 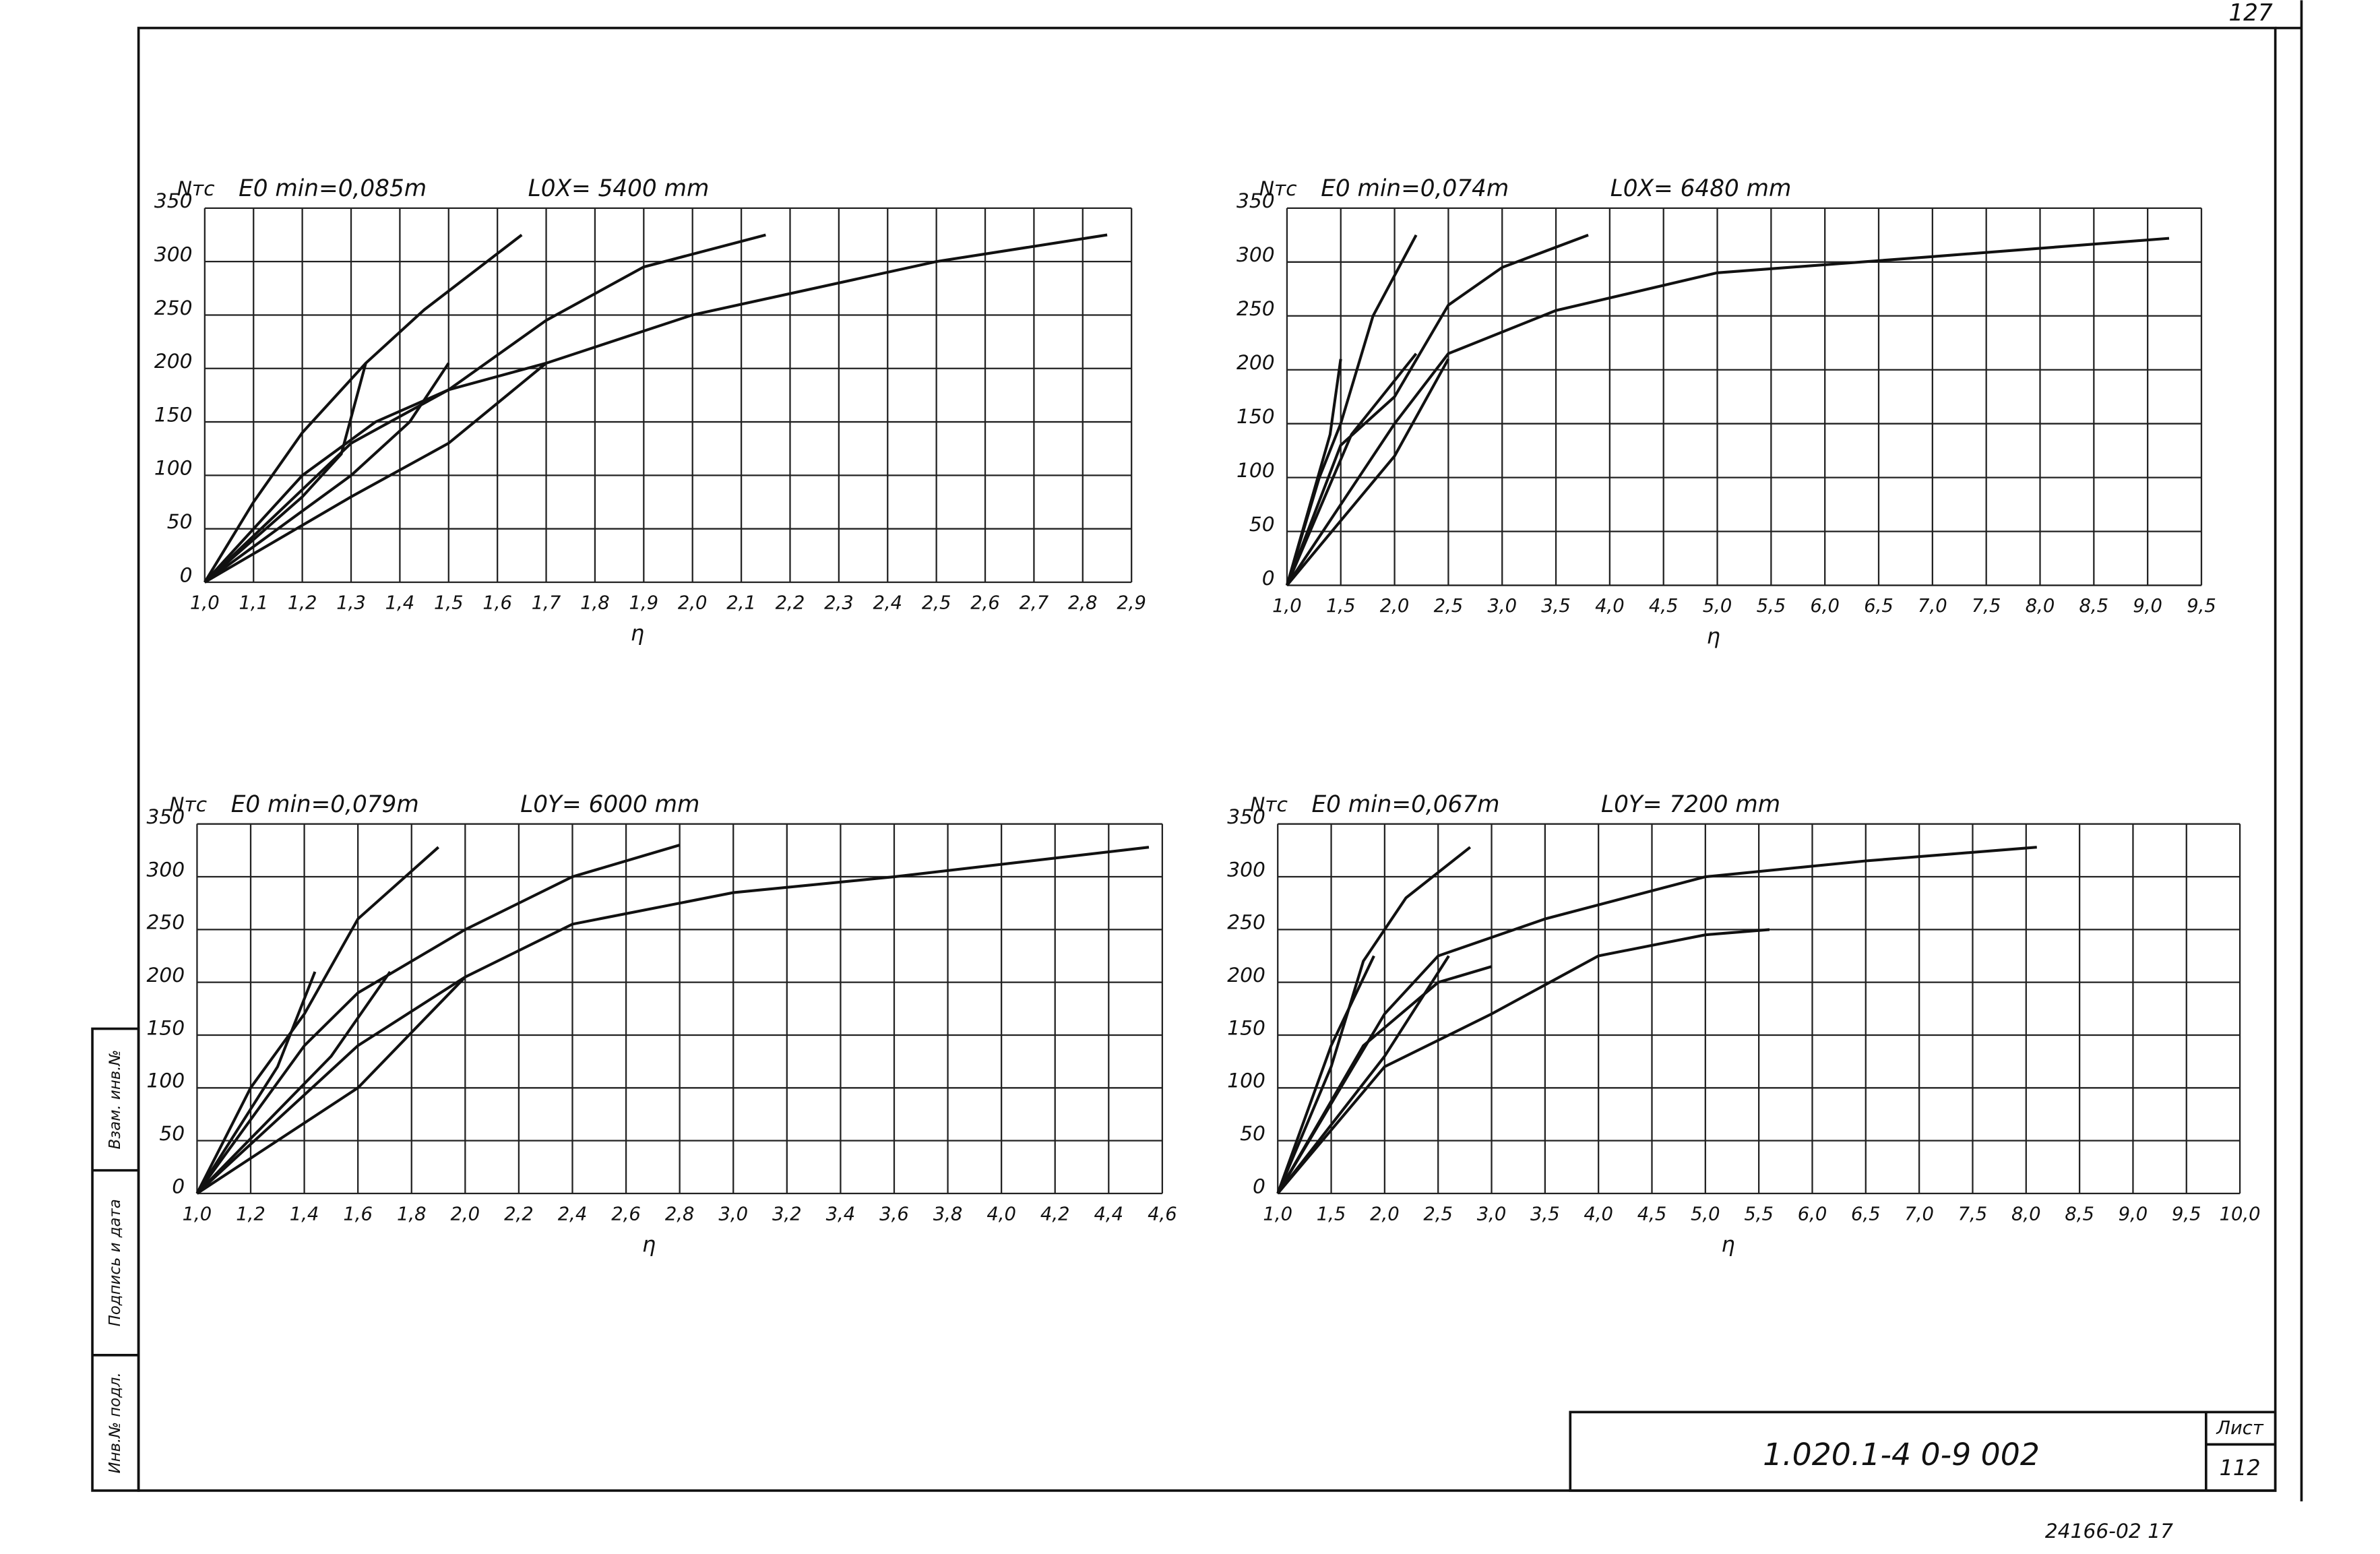 I want to click on chart-title: E0 min=0,074m, so click(x=1415, y=189).